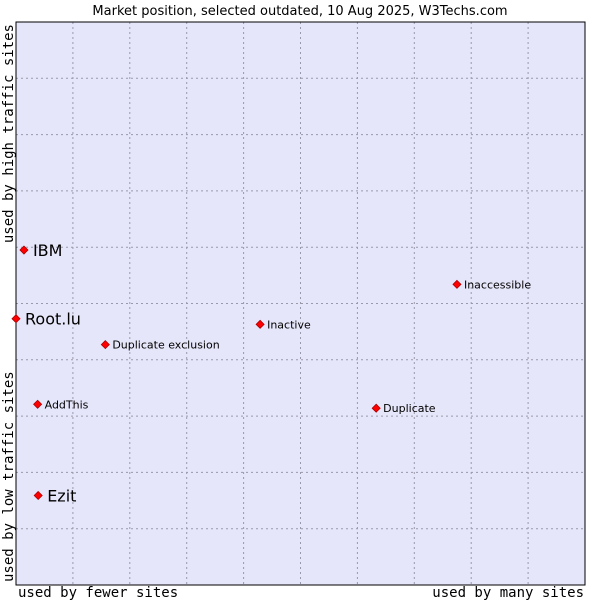 The height and width of the screenshot is (600, 600). Describe the element at coordinates (409, 408) in the screenshot. I see `point-label: Duplicate` at that location.